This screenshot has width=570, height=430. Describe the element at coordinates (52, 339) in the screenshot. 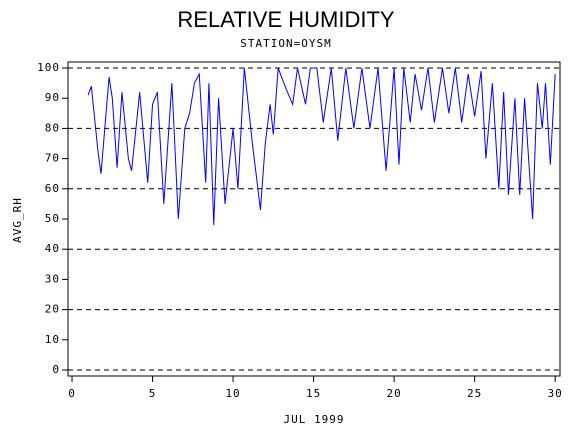

I see `y-tick-label: 10` at that location.